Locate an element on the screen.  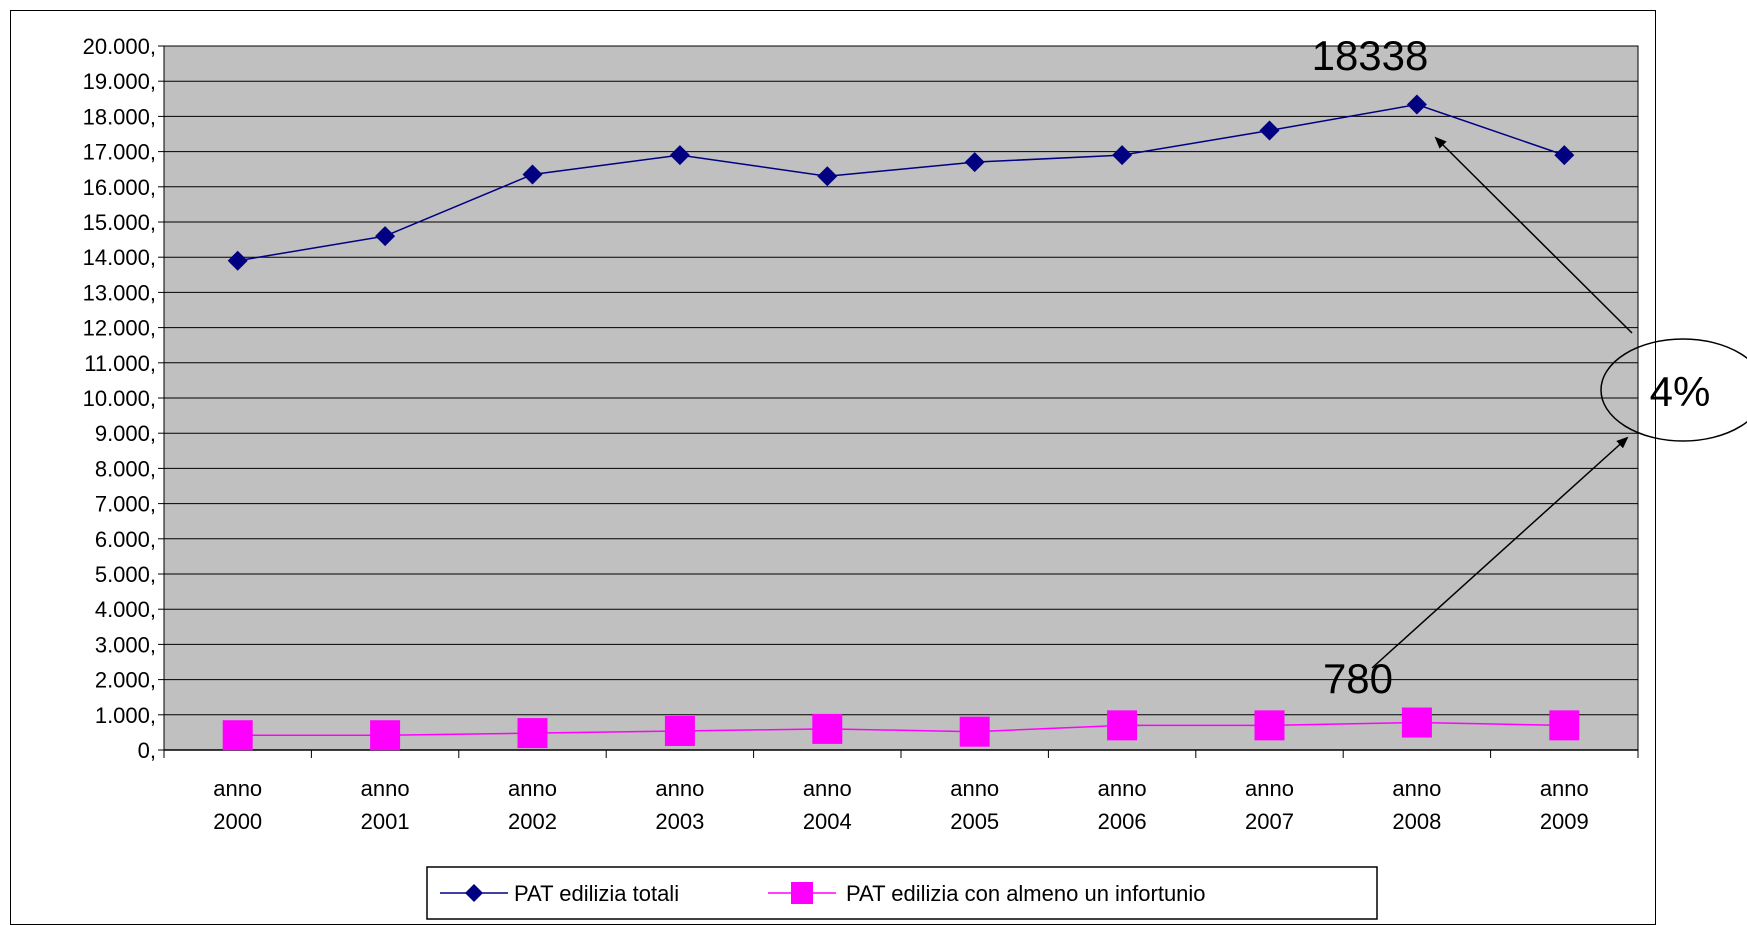
y-tick-label: 18.000, is located at coordinates (119, 116).